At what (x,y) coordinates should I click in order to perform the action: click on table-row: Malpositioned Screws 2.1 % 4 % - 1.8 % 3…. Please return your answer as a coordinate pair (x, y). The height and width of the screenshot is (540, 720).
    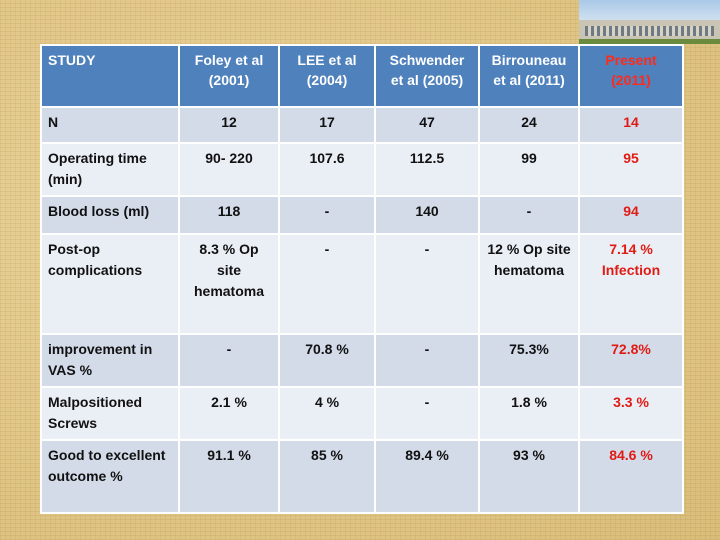
    Looking at the image, I should click on (362, 413).